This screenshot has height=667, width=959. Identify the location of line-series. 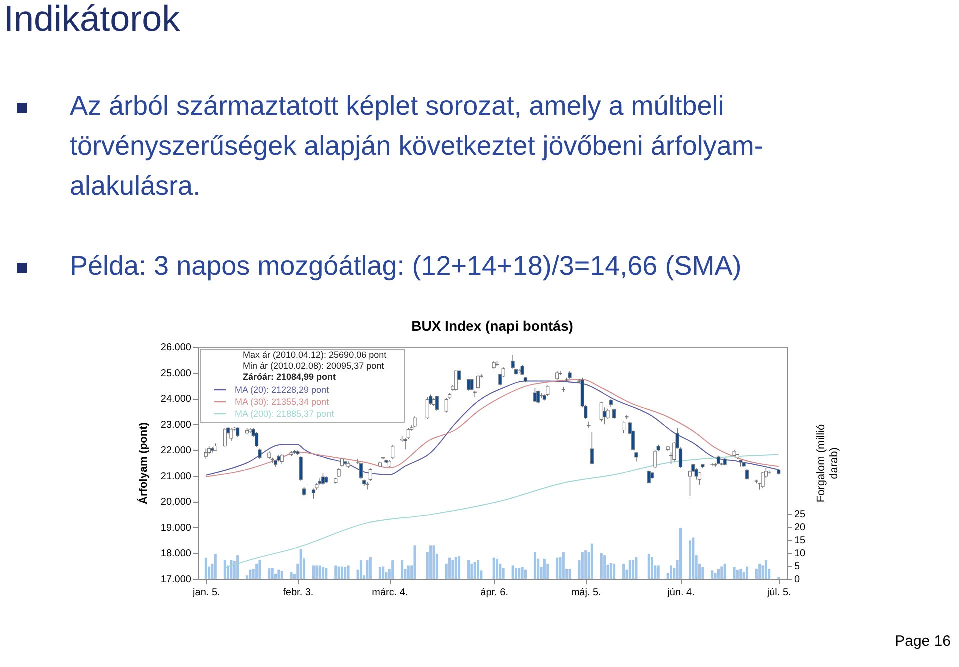
(502, 511).